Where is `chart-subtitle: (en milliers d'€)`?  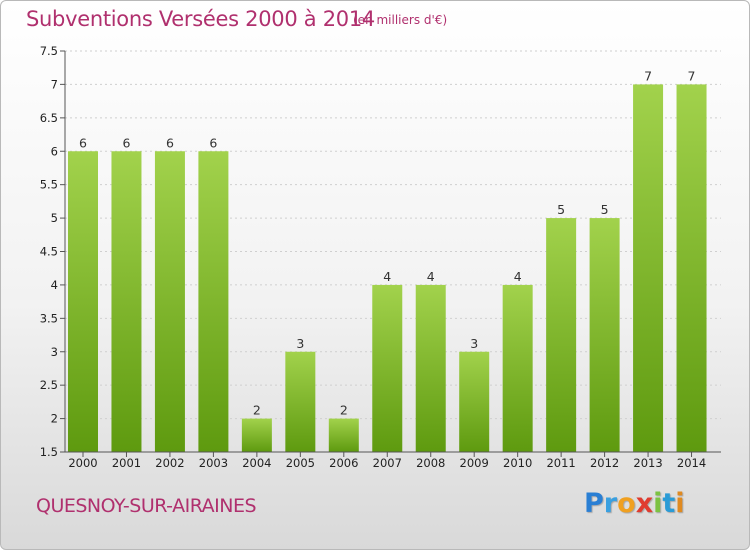
chart-subtitle: (en milliers d'€) is located at coordinates (400, 20).